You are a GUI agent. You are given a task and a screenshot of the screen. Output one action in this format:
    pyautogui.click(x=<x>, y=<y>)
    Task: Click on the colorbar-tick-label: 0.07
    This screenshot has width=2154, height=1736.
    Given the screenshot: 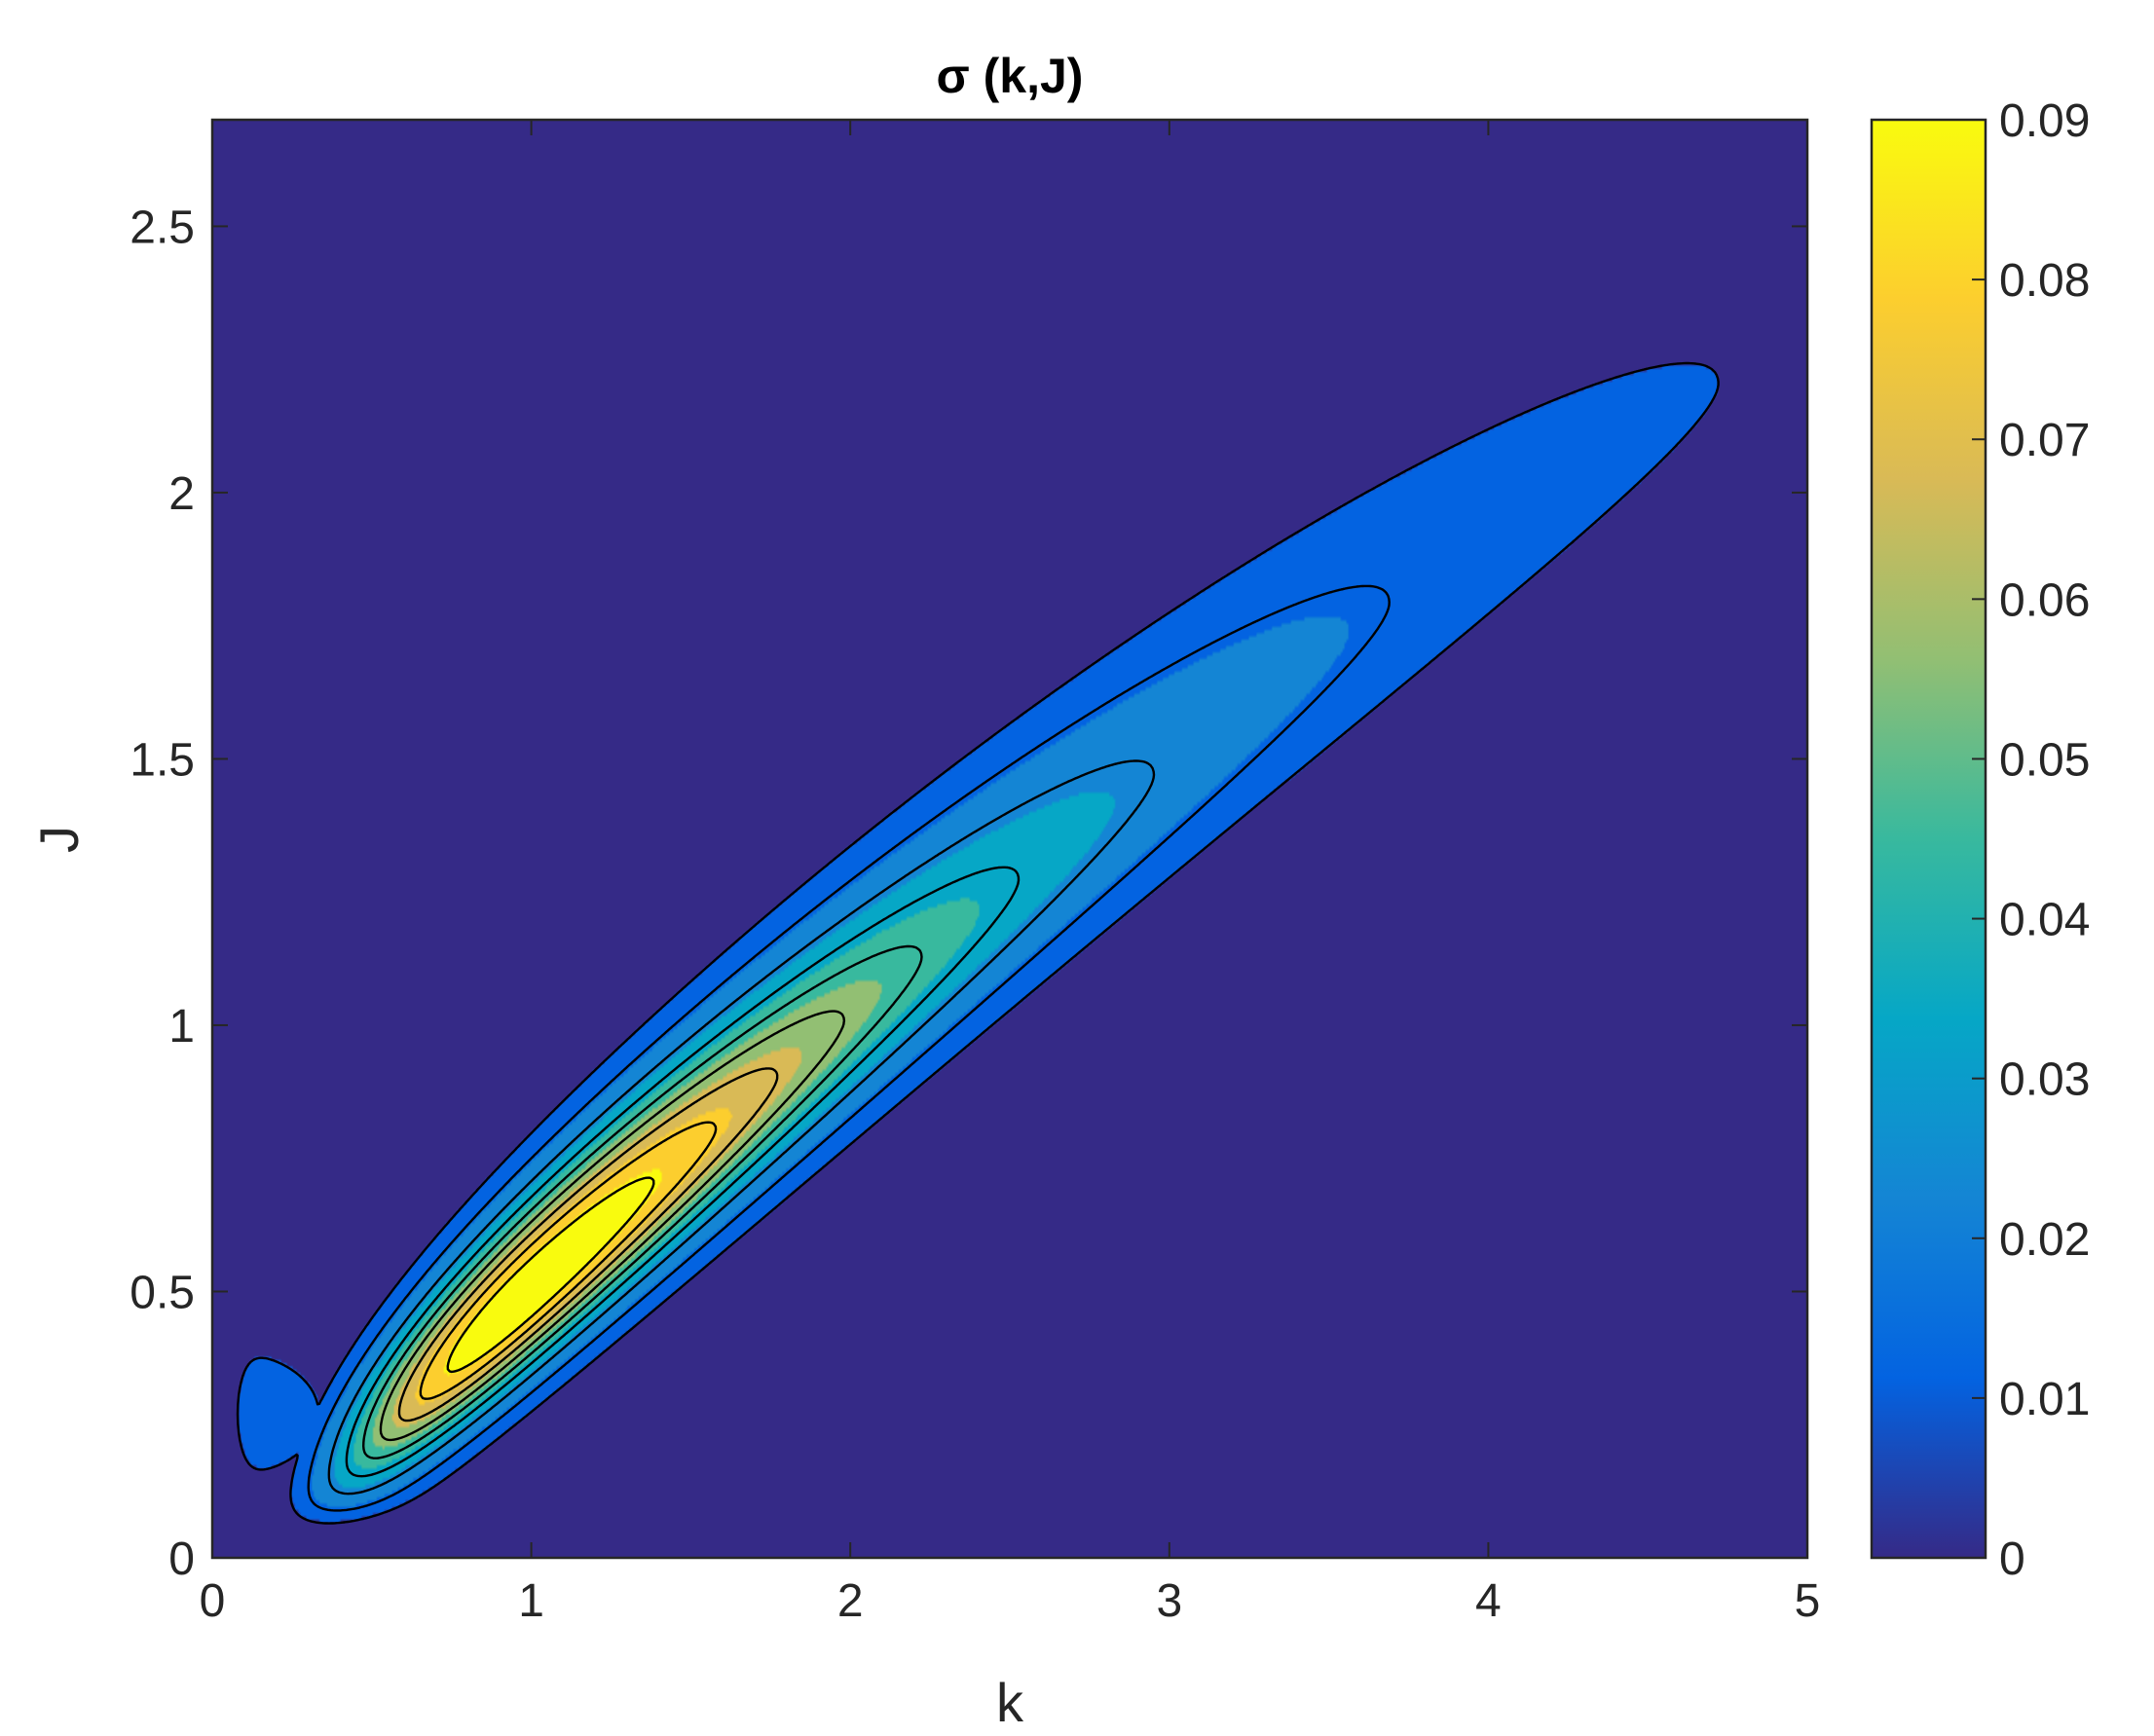 What is the action you would take?
    pyautogui.click(x=2044, y=440)
    